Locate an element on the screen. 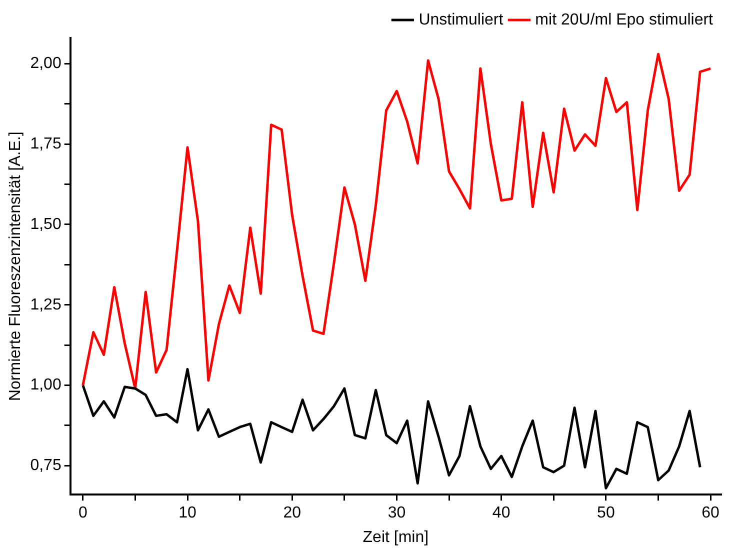 The image size is (729, 549). x-tick-label: 30 is located at coordinates (397, 513).